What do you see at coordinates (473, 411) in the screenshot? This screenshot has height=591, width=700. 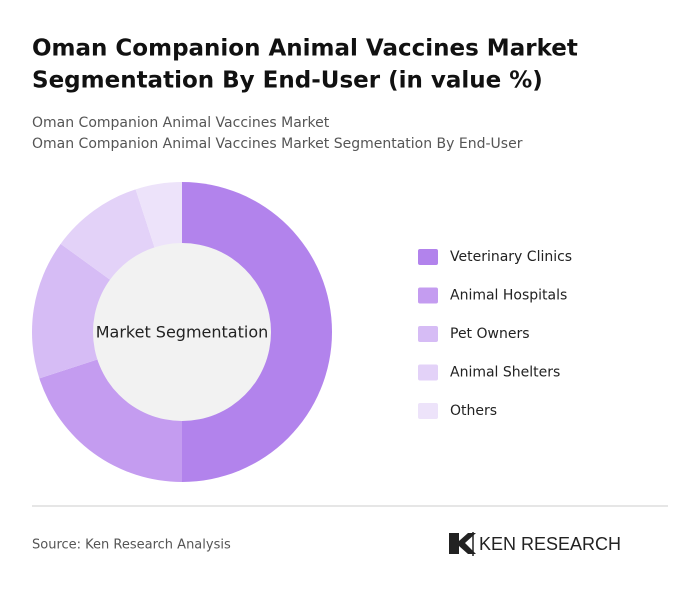 I see `legend-label: Others` at bounding box center [473, 411].